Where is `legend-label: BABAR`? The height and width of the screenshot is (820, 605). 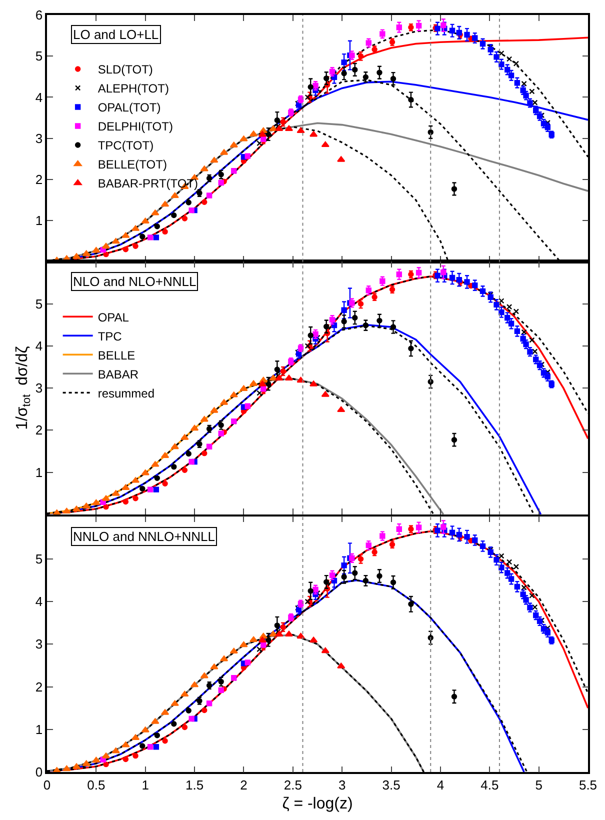 legend-label: BABAR is located at coordinates (118, 374).